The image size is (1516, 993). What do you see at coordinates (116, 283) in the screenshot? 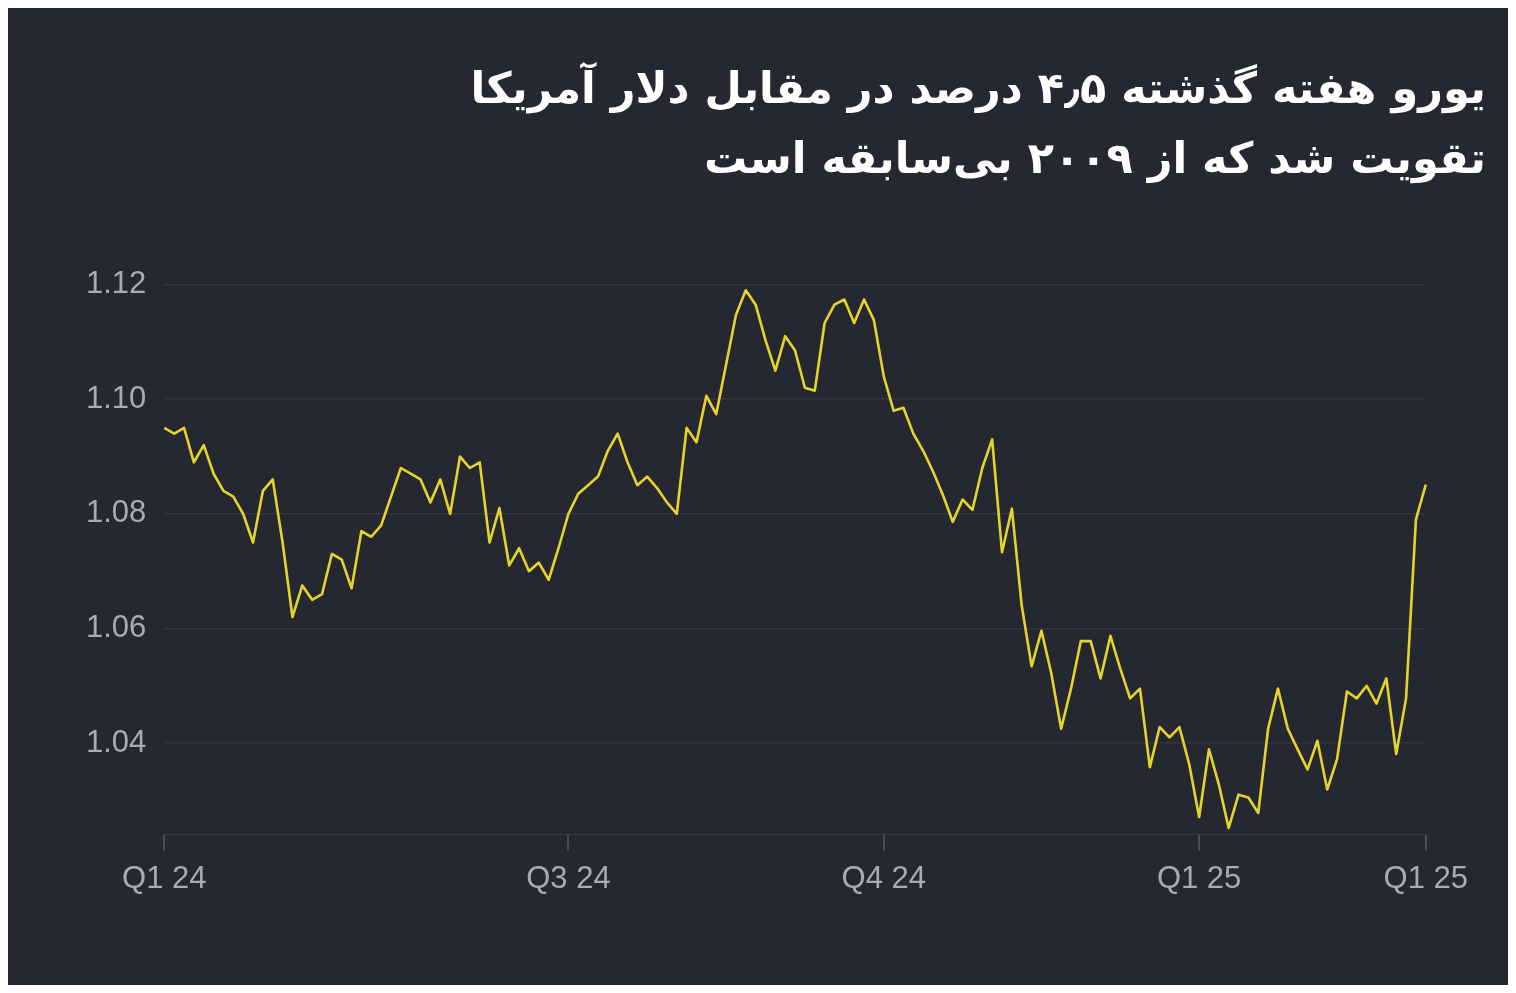
I see `y-tick-label: 1.12` at bounding box center [116, 283].